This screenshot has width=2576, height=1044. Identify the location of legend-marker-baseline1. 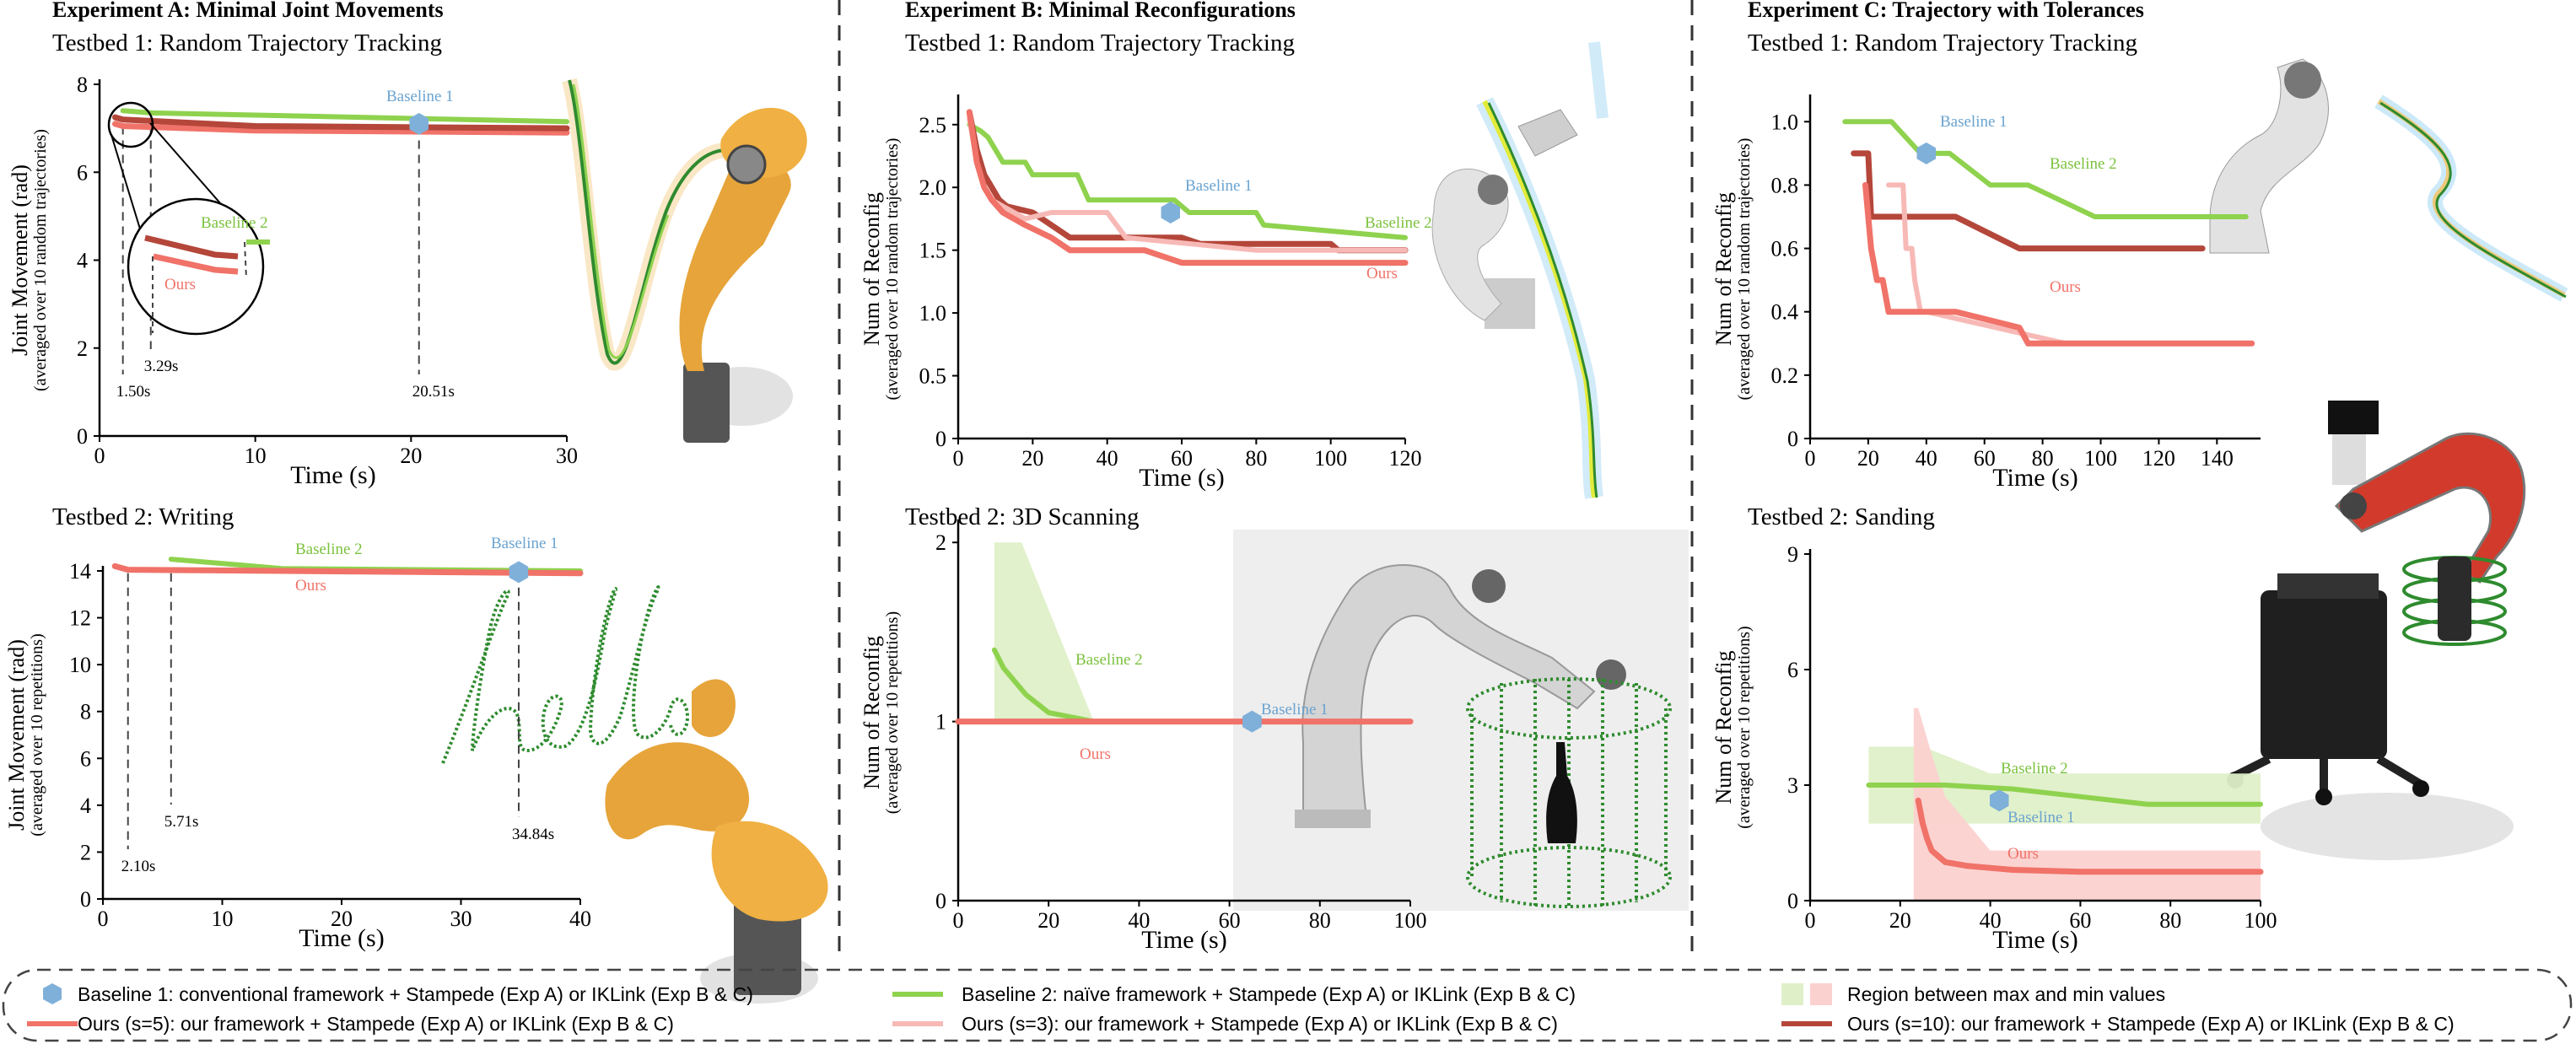
(52, 993).